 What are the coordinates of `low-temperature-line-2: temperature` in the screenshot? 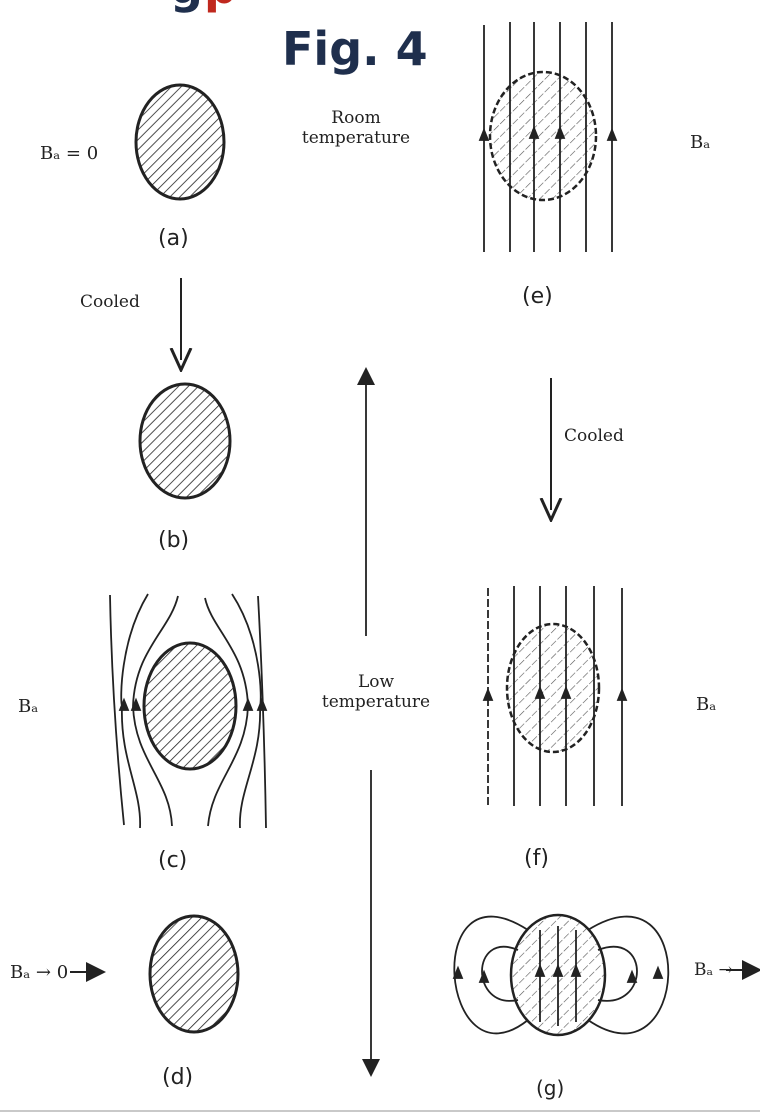 It's located at (376, 702).